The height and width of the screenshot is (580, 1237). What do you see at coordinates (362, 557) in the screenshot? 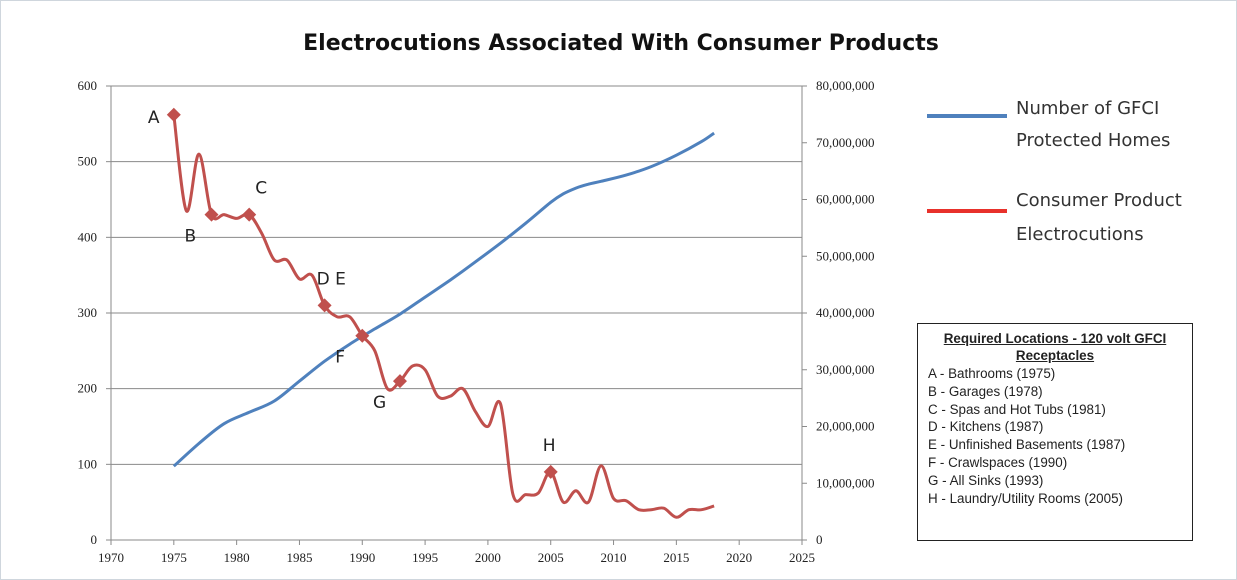
I see `x-tick-label: 1990` at bounding box center [362, 557].